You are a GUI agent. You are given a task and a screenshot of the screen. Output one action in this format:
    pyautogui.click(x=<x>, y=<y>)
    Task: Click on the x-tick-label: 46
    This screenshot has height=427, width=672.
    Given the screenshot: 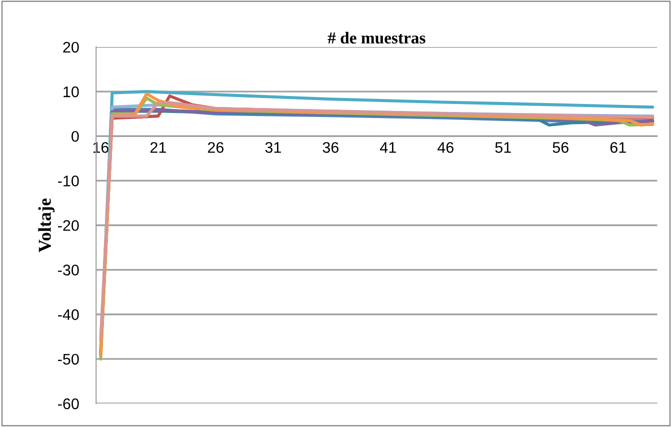 What is the action you would take?
    pyautogui.click(x=446, y=147)
    